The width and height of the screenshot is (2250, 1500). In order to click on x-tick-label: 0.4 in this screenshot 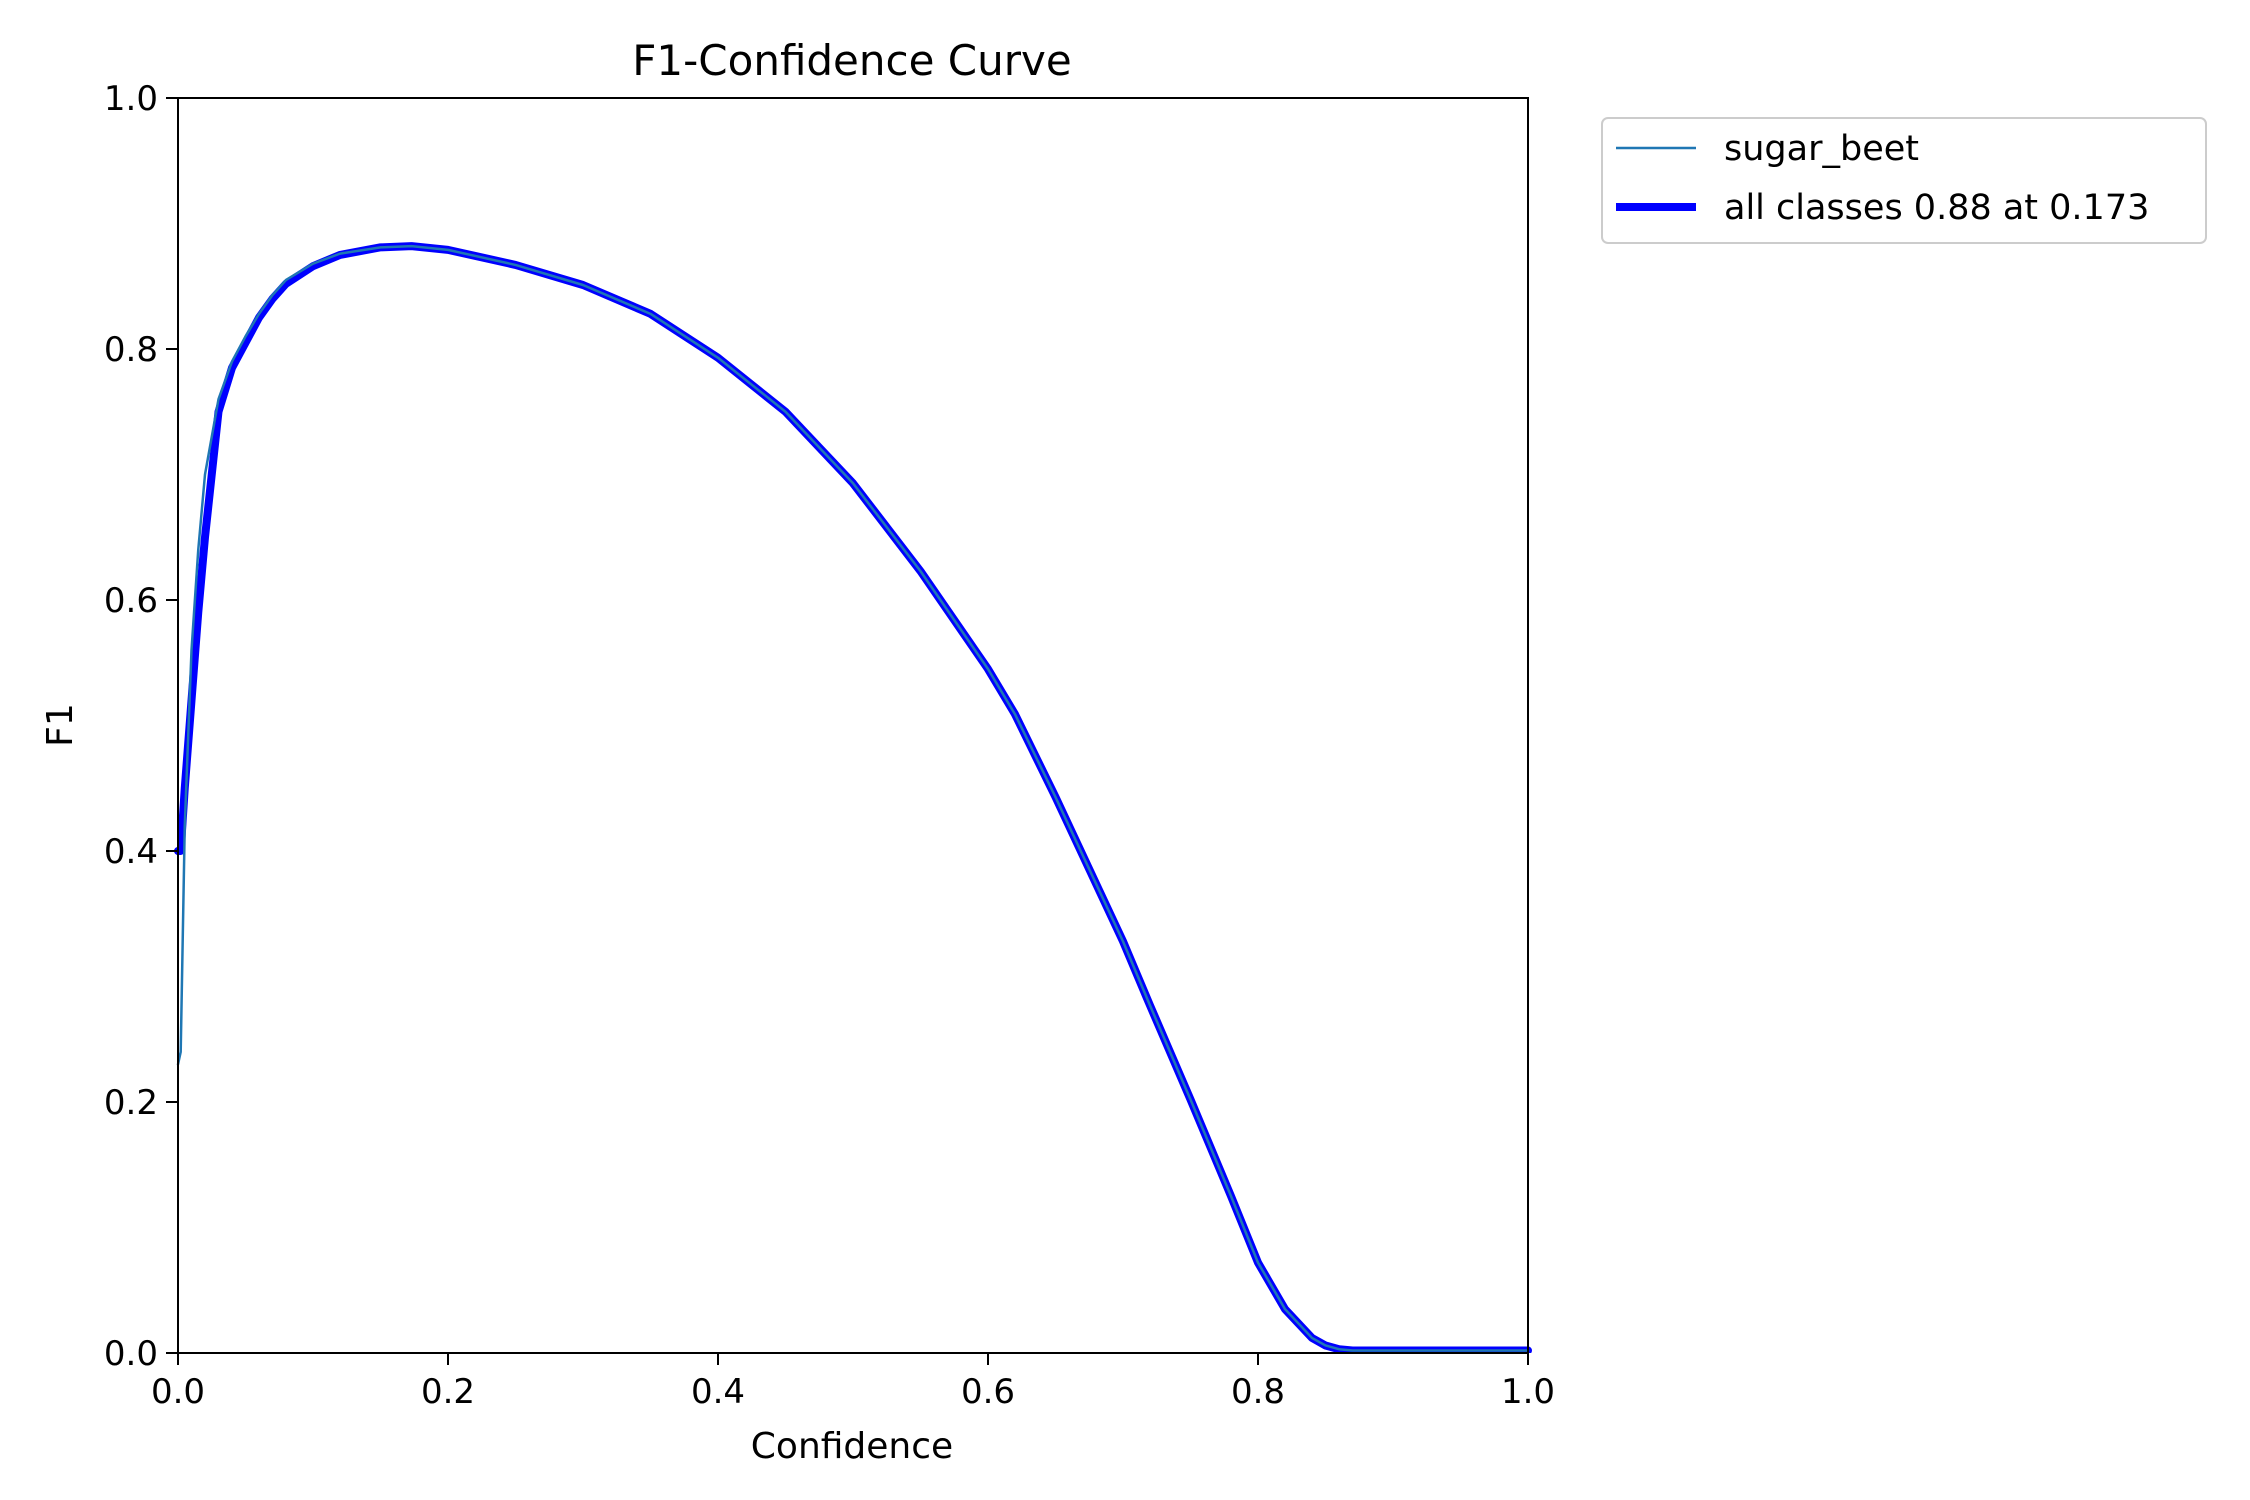, I will do `click(718, 1392)`.